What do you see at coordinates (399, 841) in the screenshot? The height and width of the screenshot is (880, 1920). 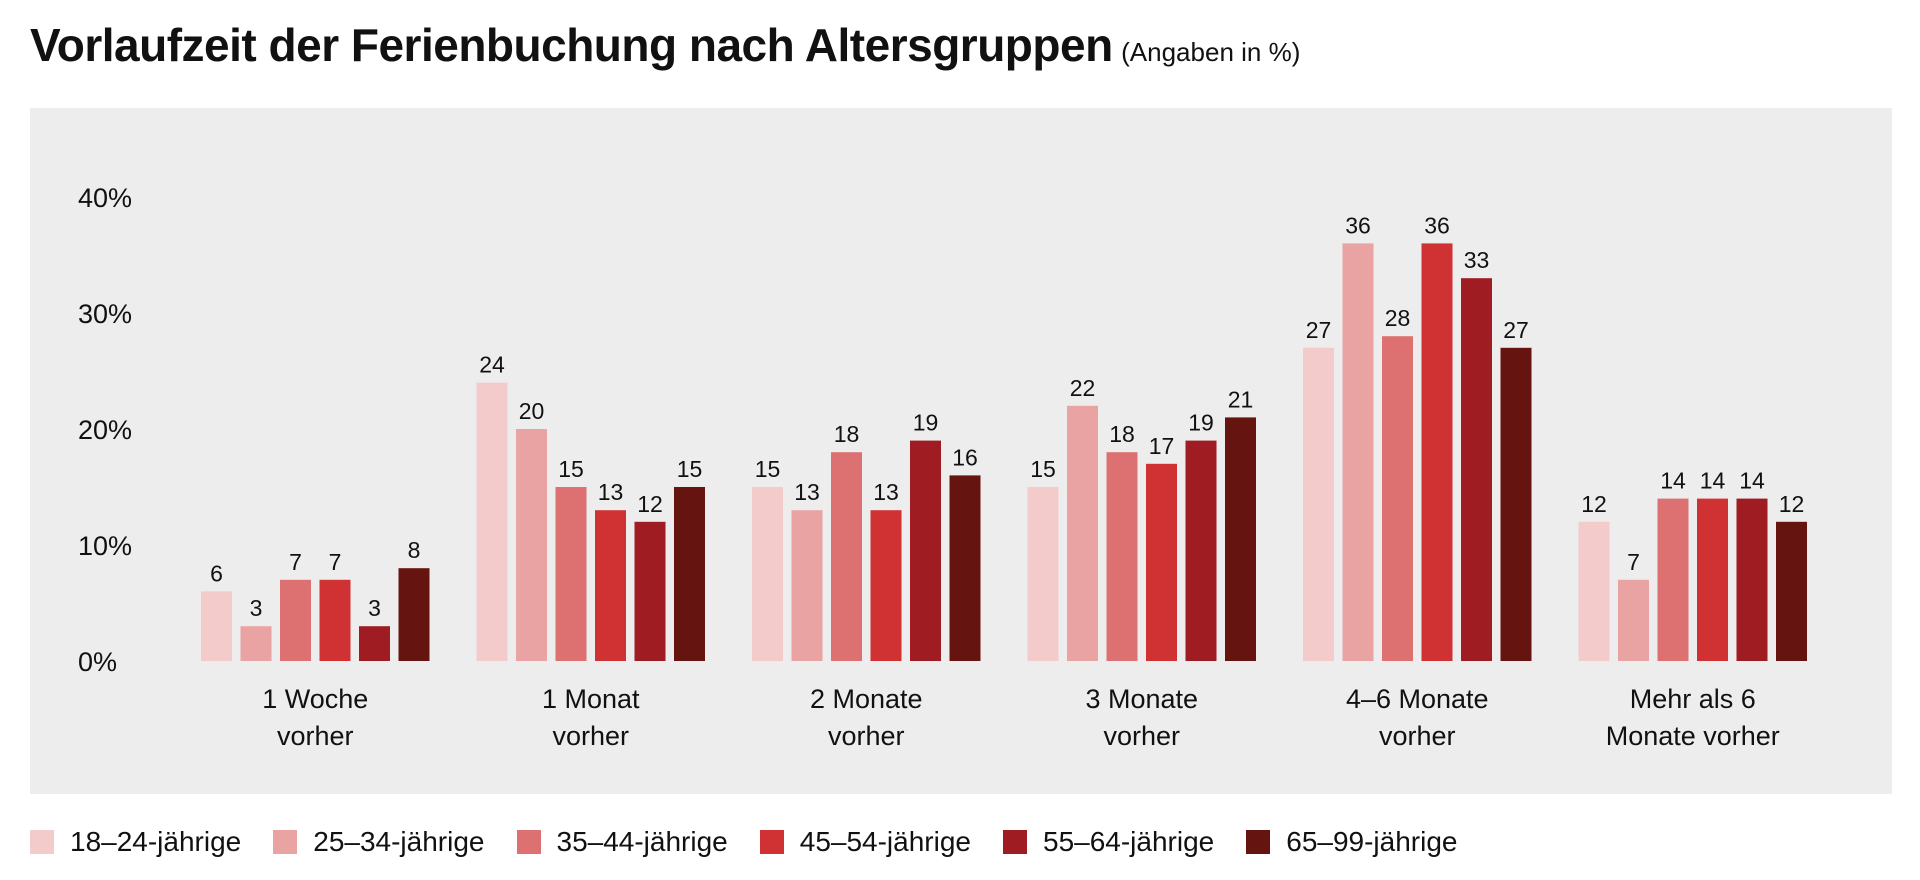 I see `legend-label: 25–34-jährige` at bounding box center [399, 841].